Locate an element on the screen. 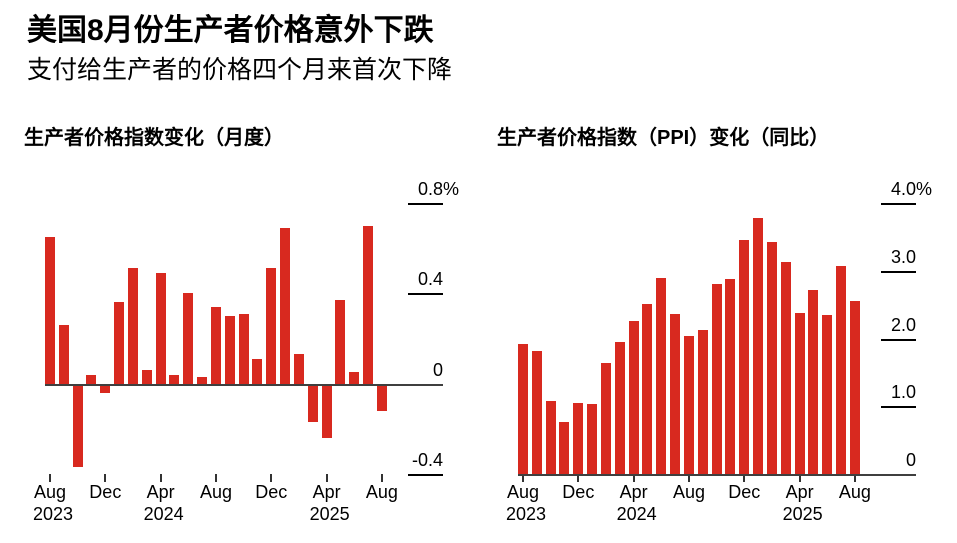  bar-jun-2024 is located at coordinates (661, 375).